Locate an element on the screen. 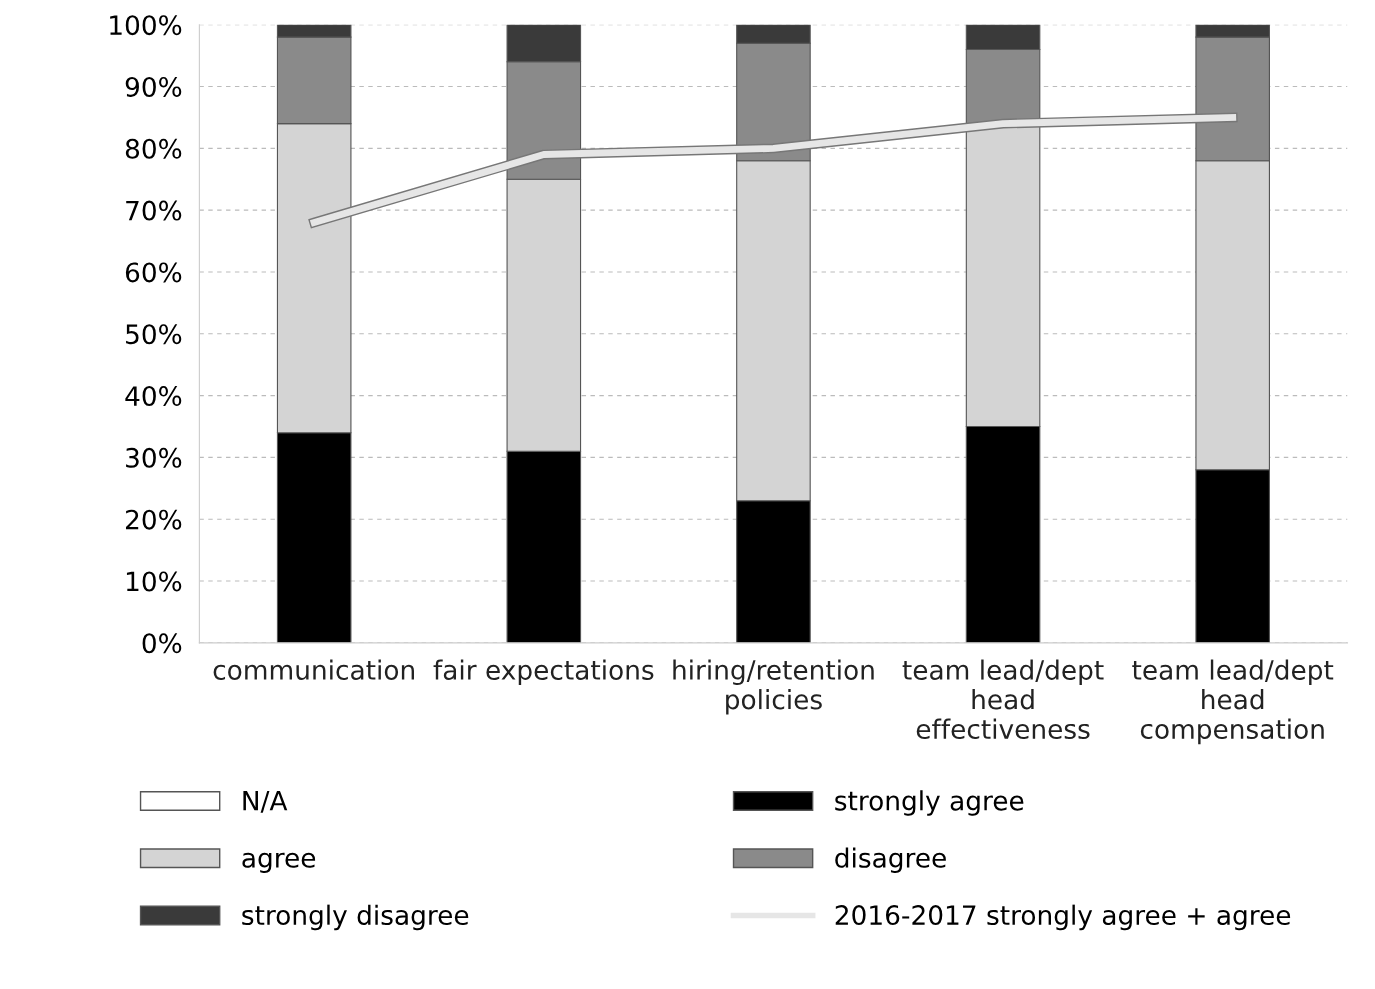 This screenshot has height=989, width=1375. y-tick-label: 10% is located at coordinates (154, 581).